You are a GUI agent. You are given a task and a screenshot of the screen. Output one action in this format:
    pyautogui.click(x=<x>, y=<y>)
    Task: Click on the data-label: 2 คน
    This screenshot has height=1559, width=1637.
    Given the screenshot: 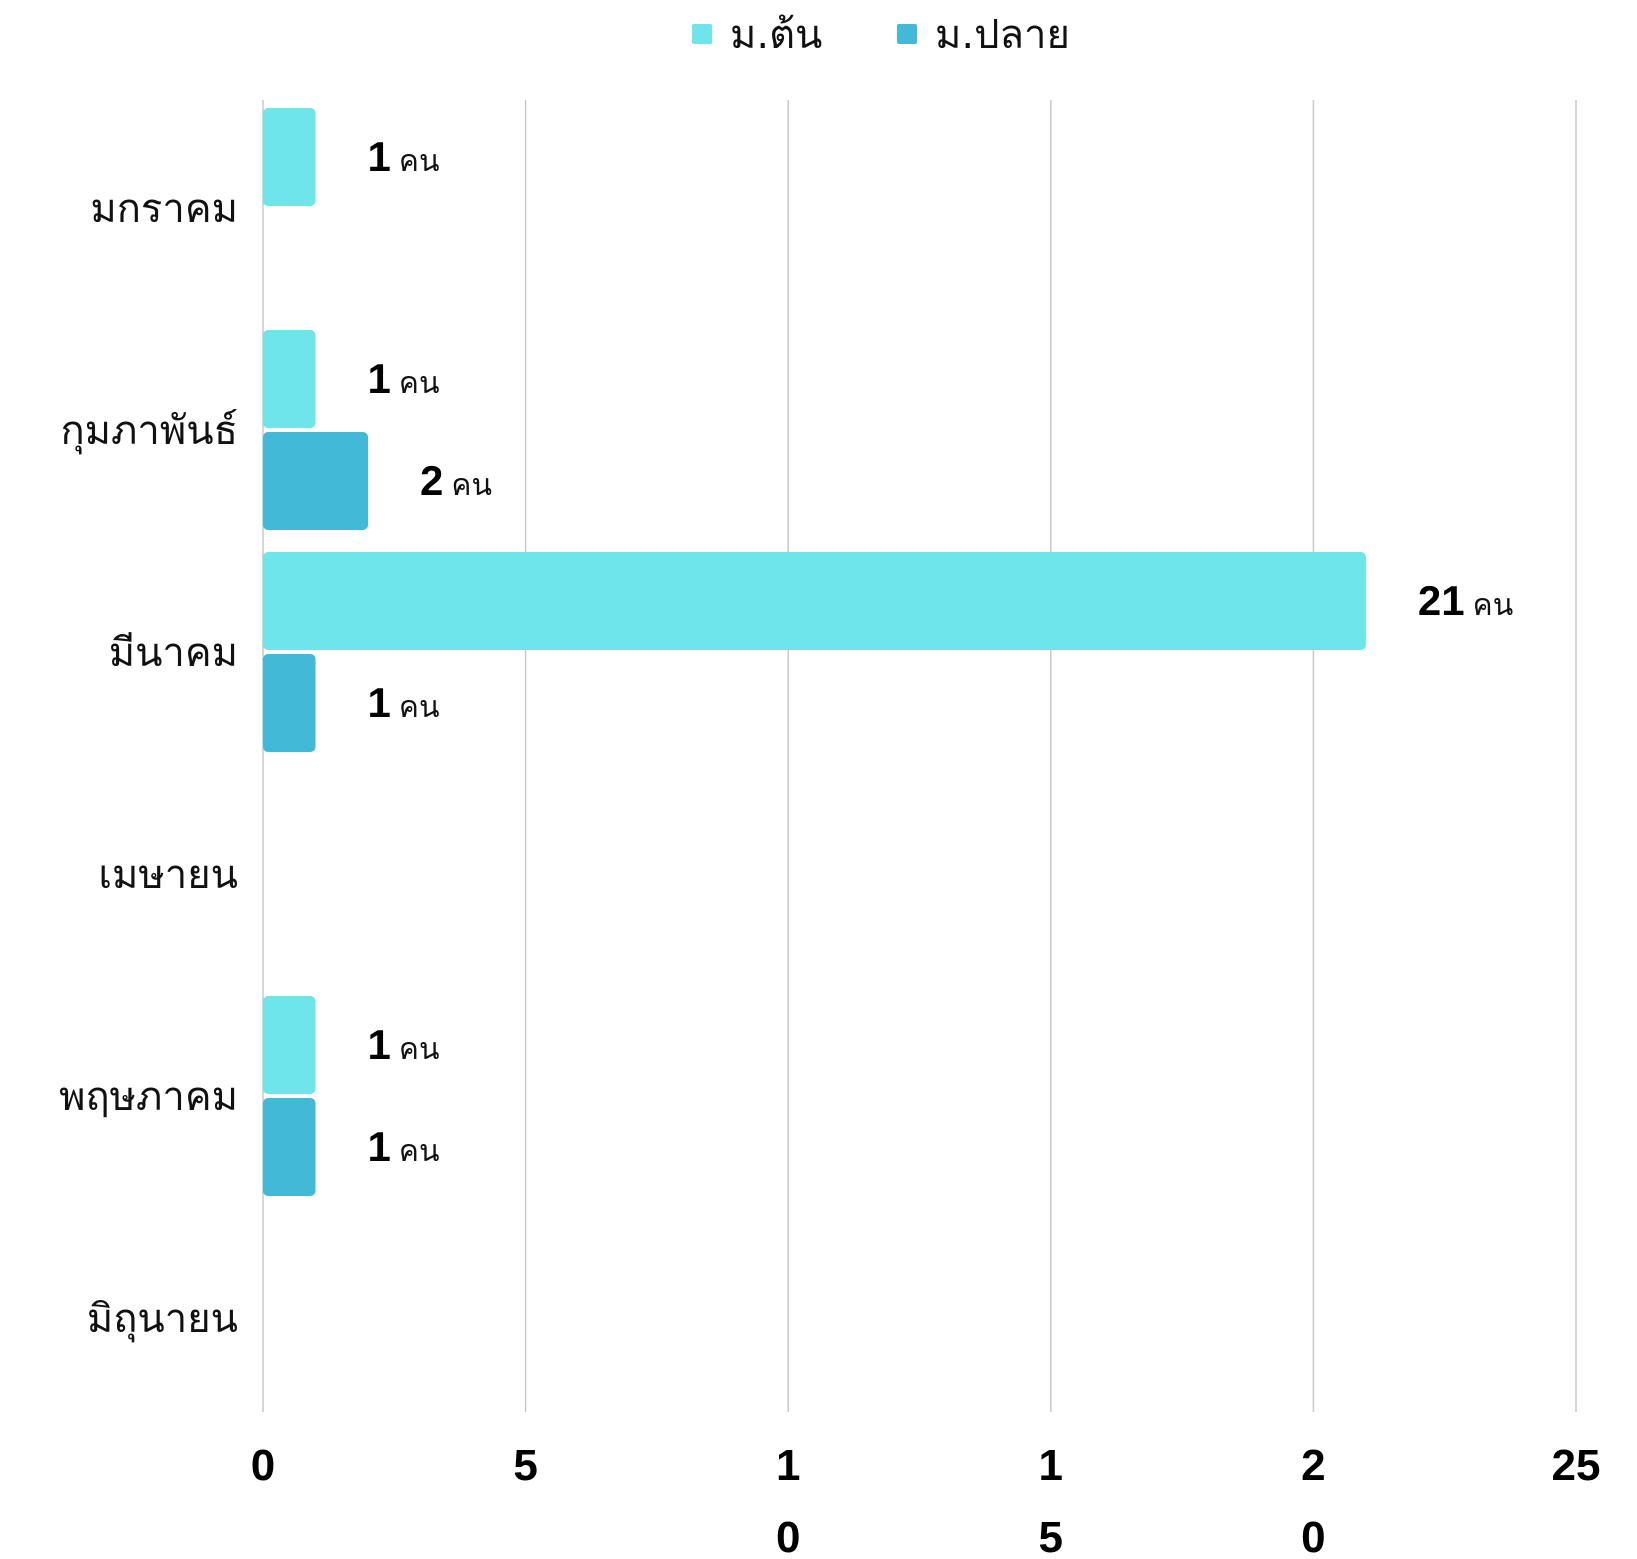 What is the action you would take?
    pyautogui.click(x=456, y=480)
    